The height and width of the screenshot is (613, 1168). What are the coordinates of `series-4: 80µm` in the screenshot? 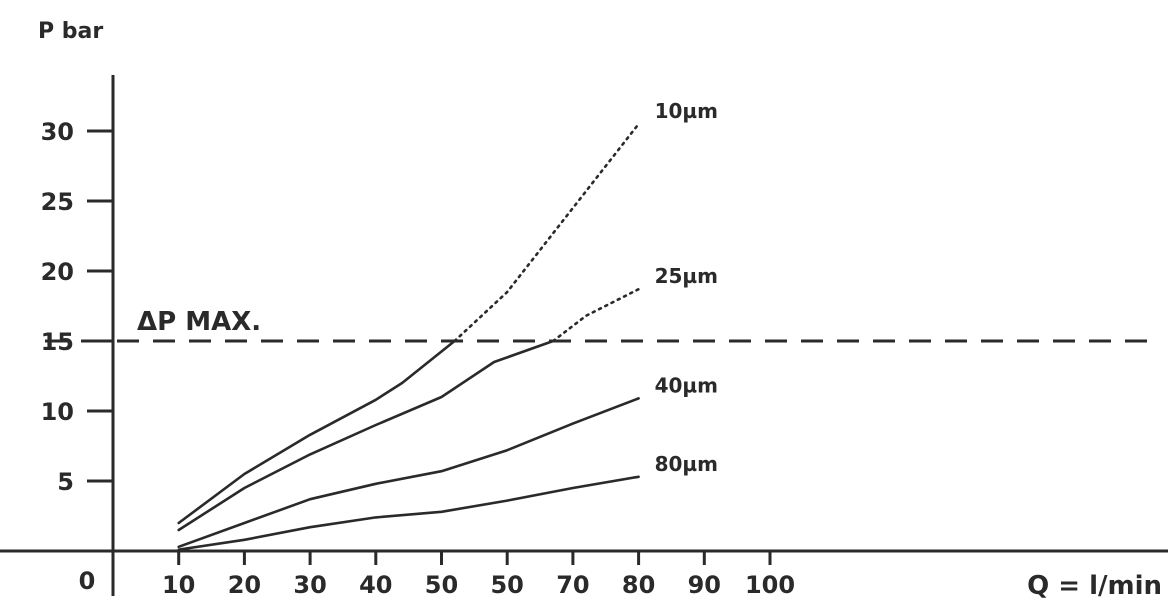 It's located at (448, 501).